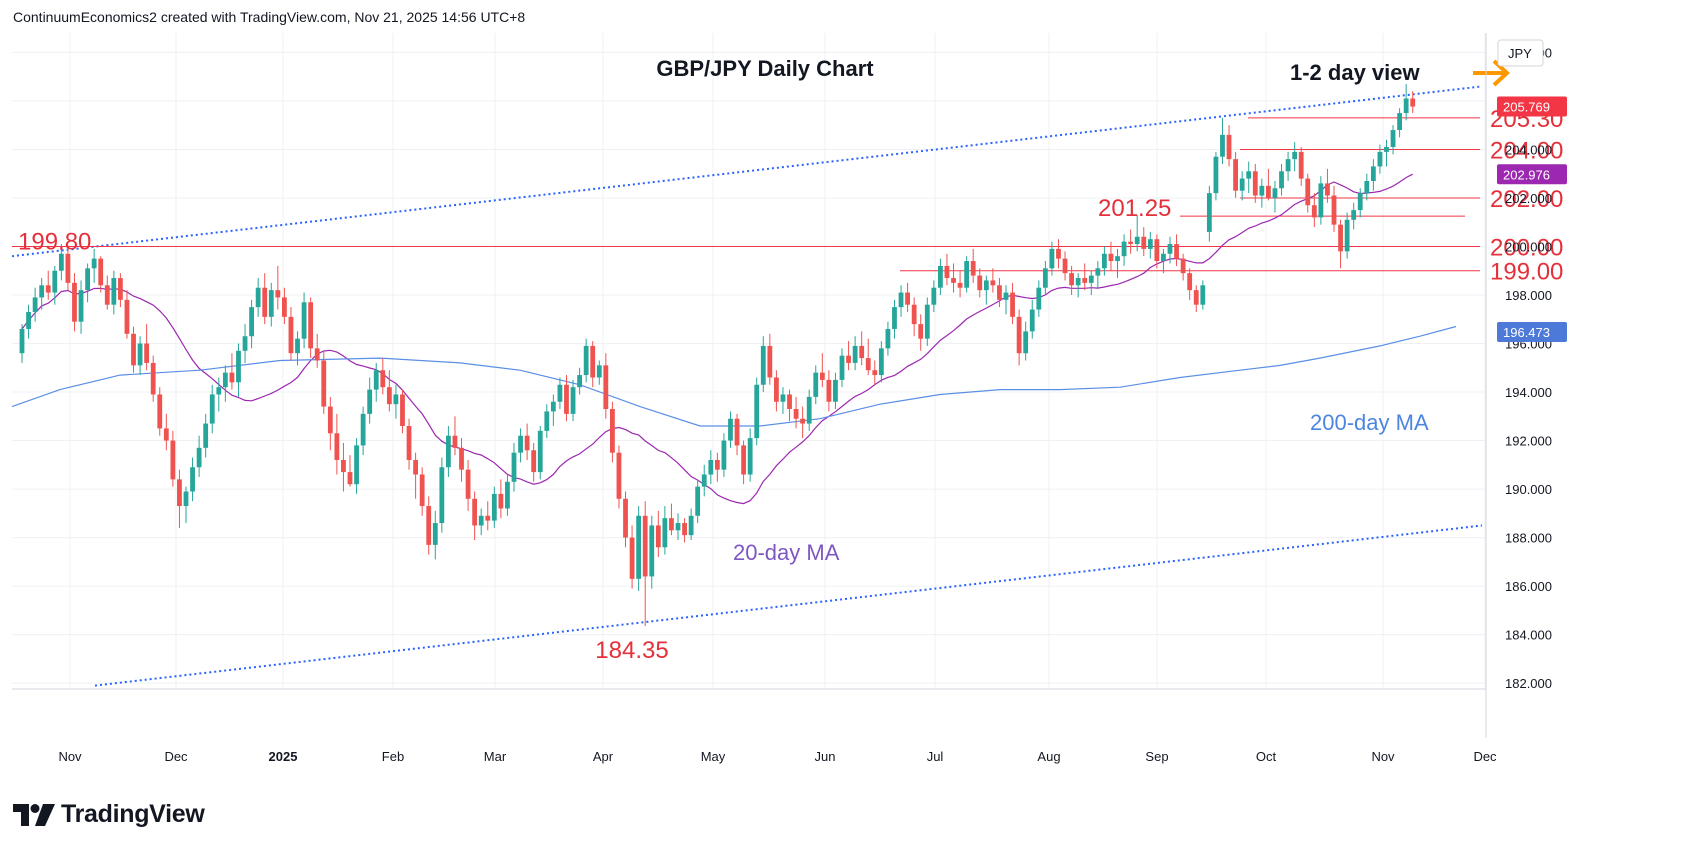  I want to click on ma20-price-box, so click(1532, 174).